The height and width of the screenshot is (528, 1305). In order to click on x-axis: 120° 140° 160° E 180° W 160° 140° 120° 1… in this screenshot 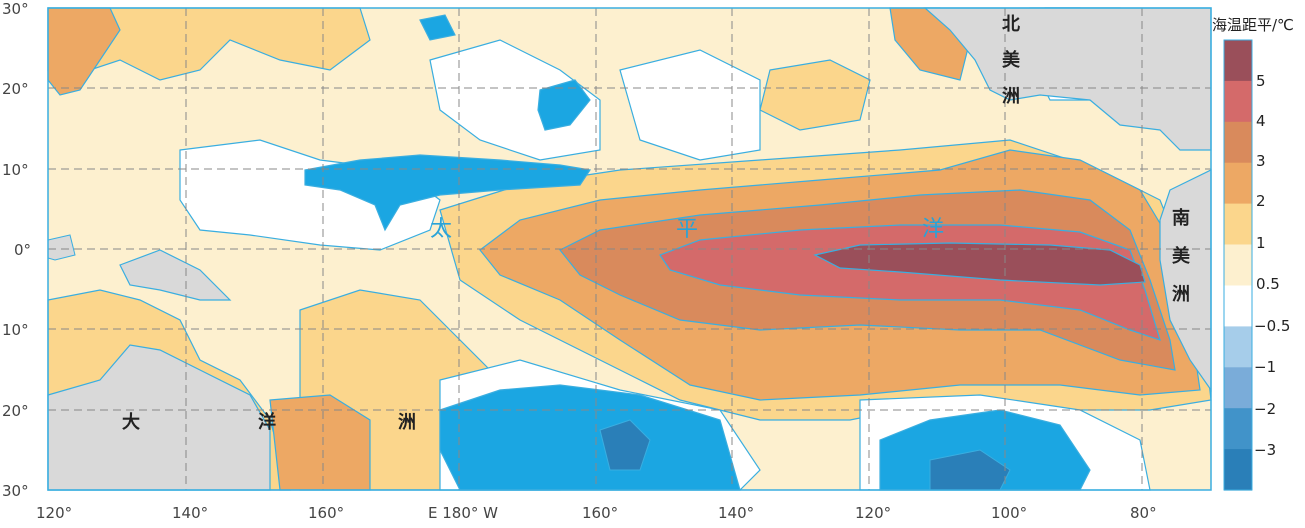, I will do `click(596, 513)`.